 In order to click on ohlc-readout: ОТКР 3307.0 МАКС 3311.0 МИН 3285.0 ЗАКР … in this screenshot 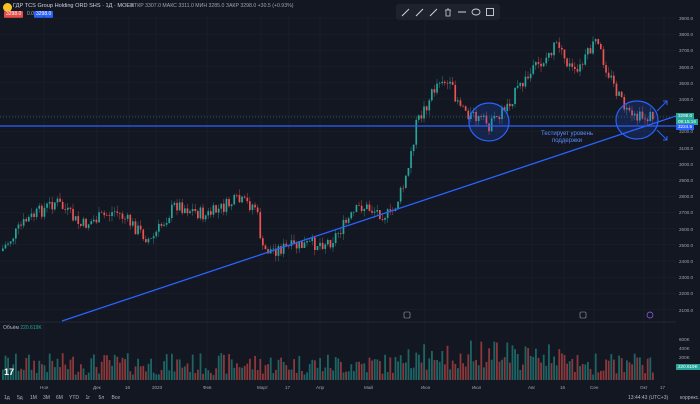, I will do `click(212, 6)`.